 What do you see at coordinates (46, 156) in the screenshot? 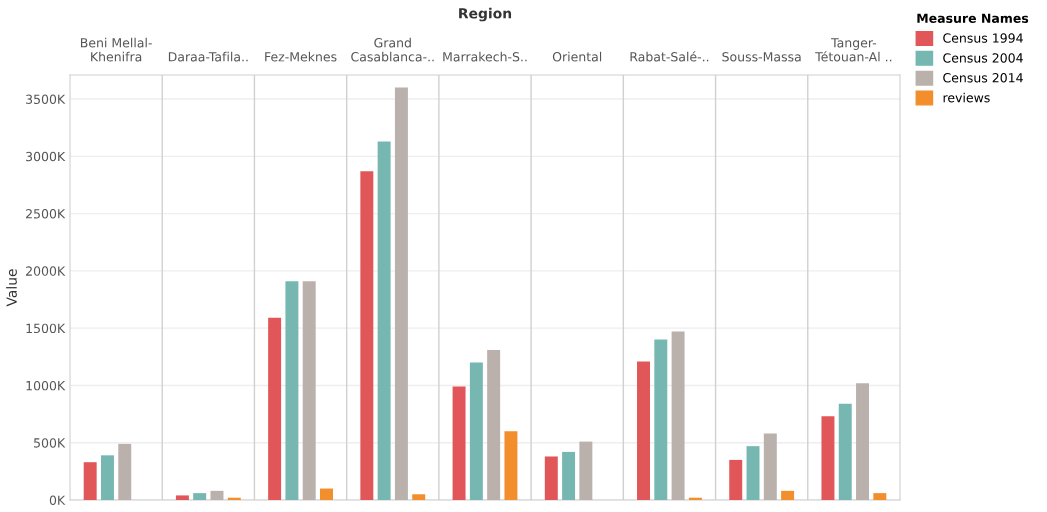
I see `y-tick-label: 3000K` at bounding box center [46, 156].